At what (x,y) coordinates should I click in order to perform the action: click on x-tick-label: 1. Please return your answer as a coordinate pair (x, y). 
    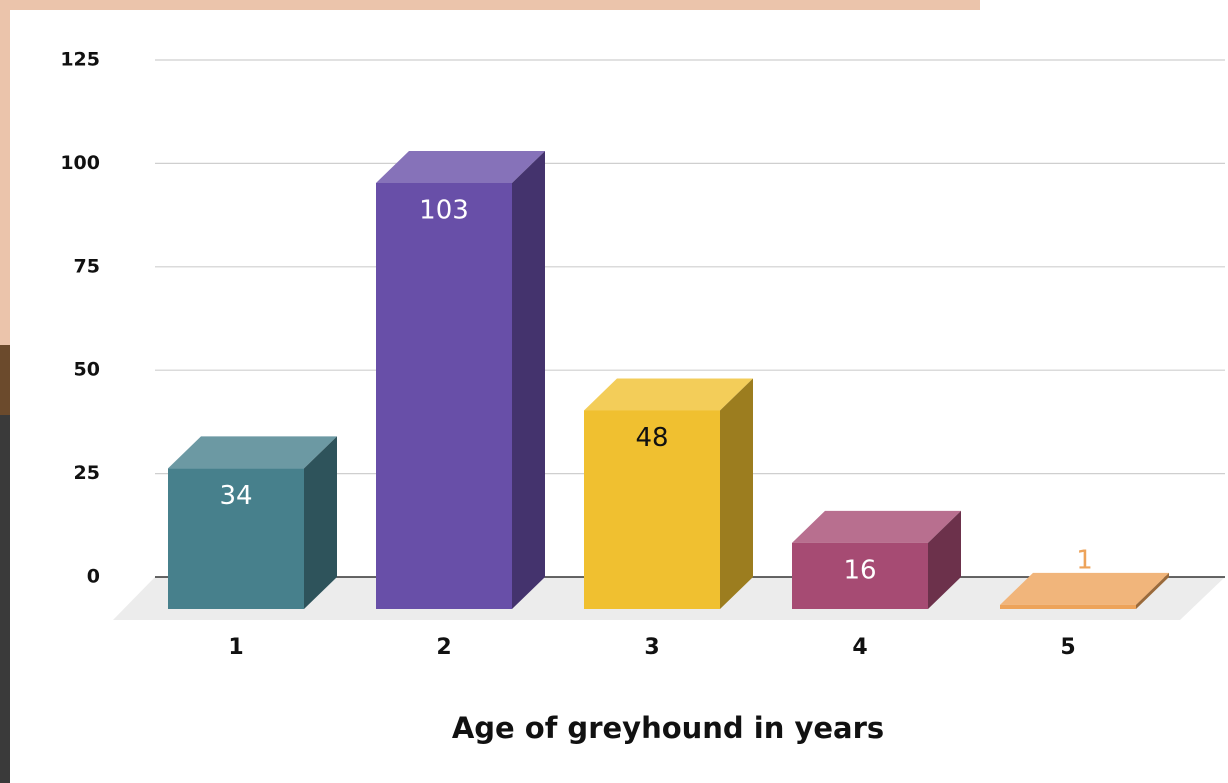
    Looking at the image, I should click on (235, 647).